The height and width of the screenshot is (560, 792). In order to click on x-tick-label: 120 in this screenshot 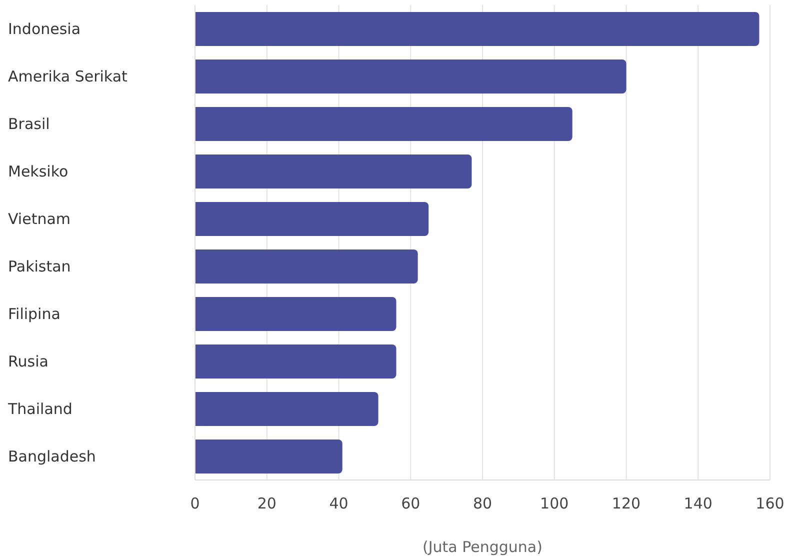, I will do `click(626, 503)`.